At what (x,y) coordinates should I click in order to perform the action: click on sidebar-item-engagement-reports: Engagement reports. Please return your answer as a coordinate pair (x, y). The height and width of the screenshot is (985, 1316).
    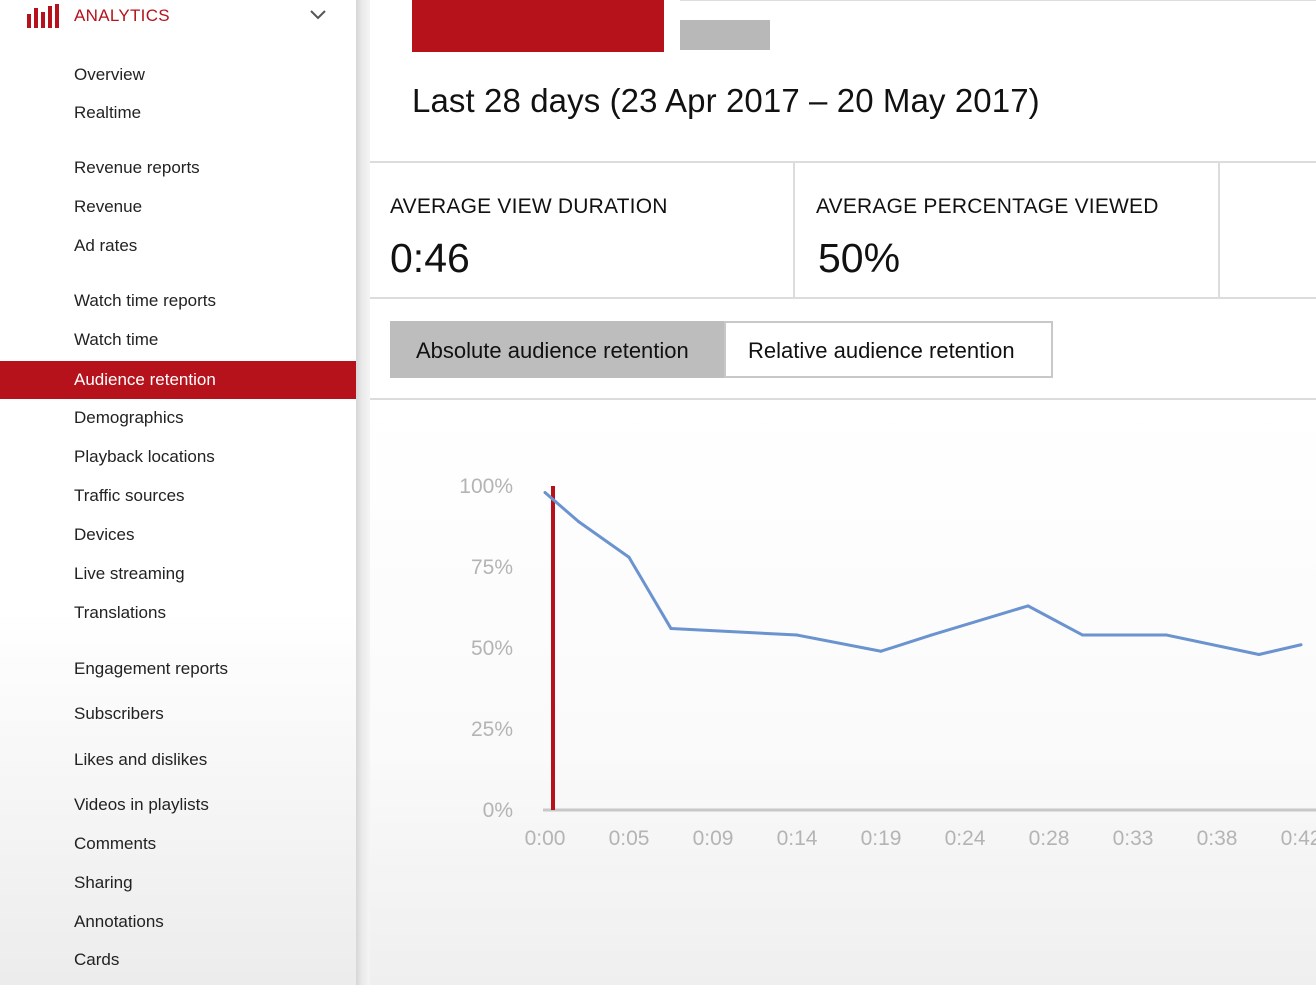
    Looking at the image, I should click on (151, 668).